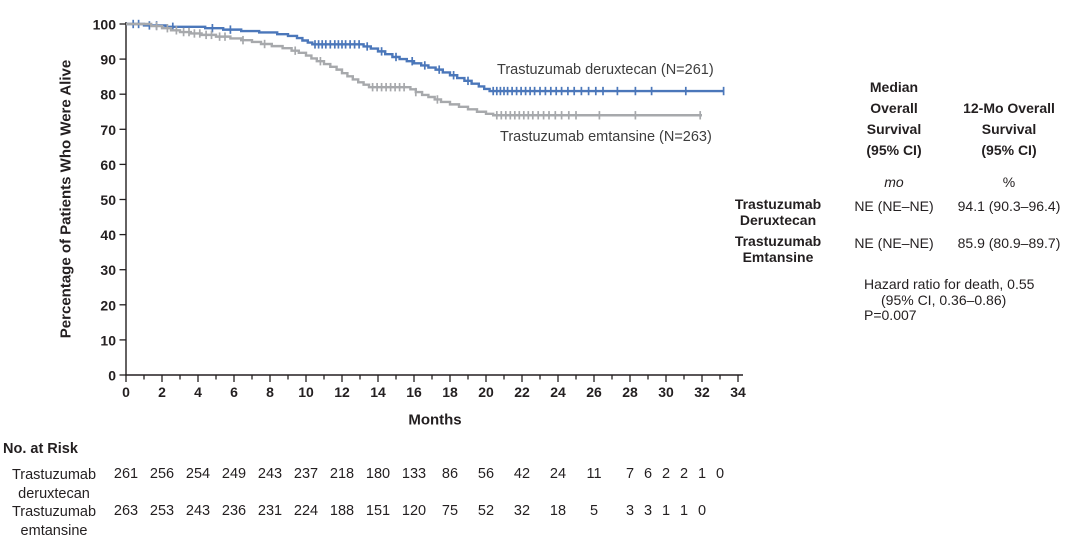  What do you see at coordinates (342, 392) in the screenshot?
I see `x-tick-label: 12` at bounding box center [342, 392].